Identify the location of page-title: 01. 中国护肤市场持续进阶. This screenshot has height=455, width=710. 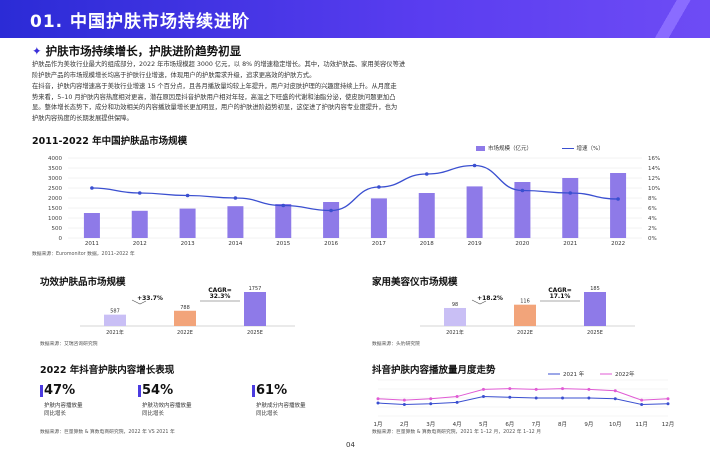
(140, 22).